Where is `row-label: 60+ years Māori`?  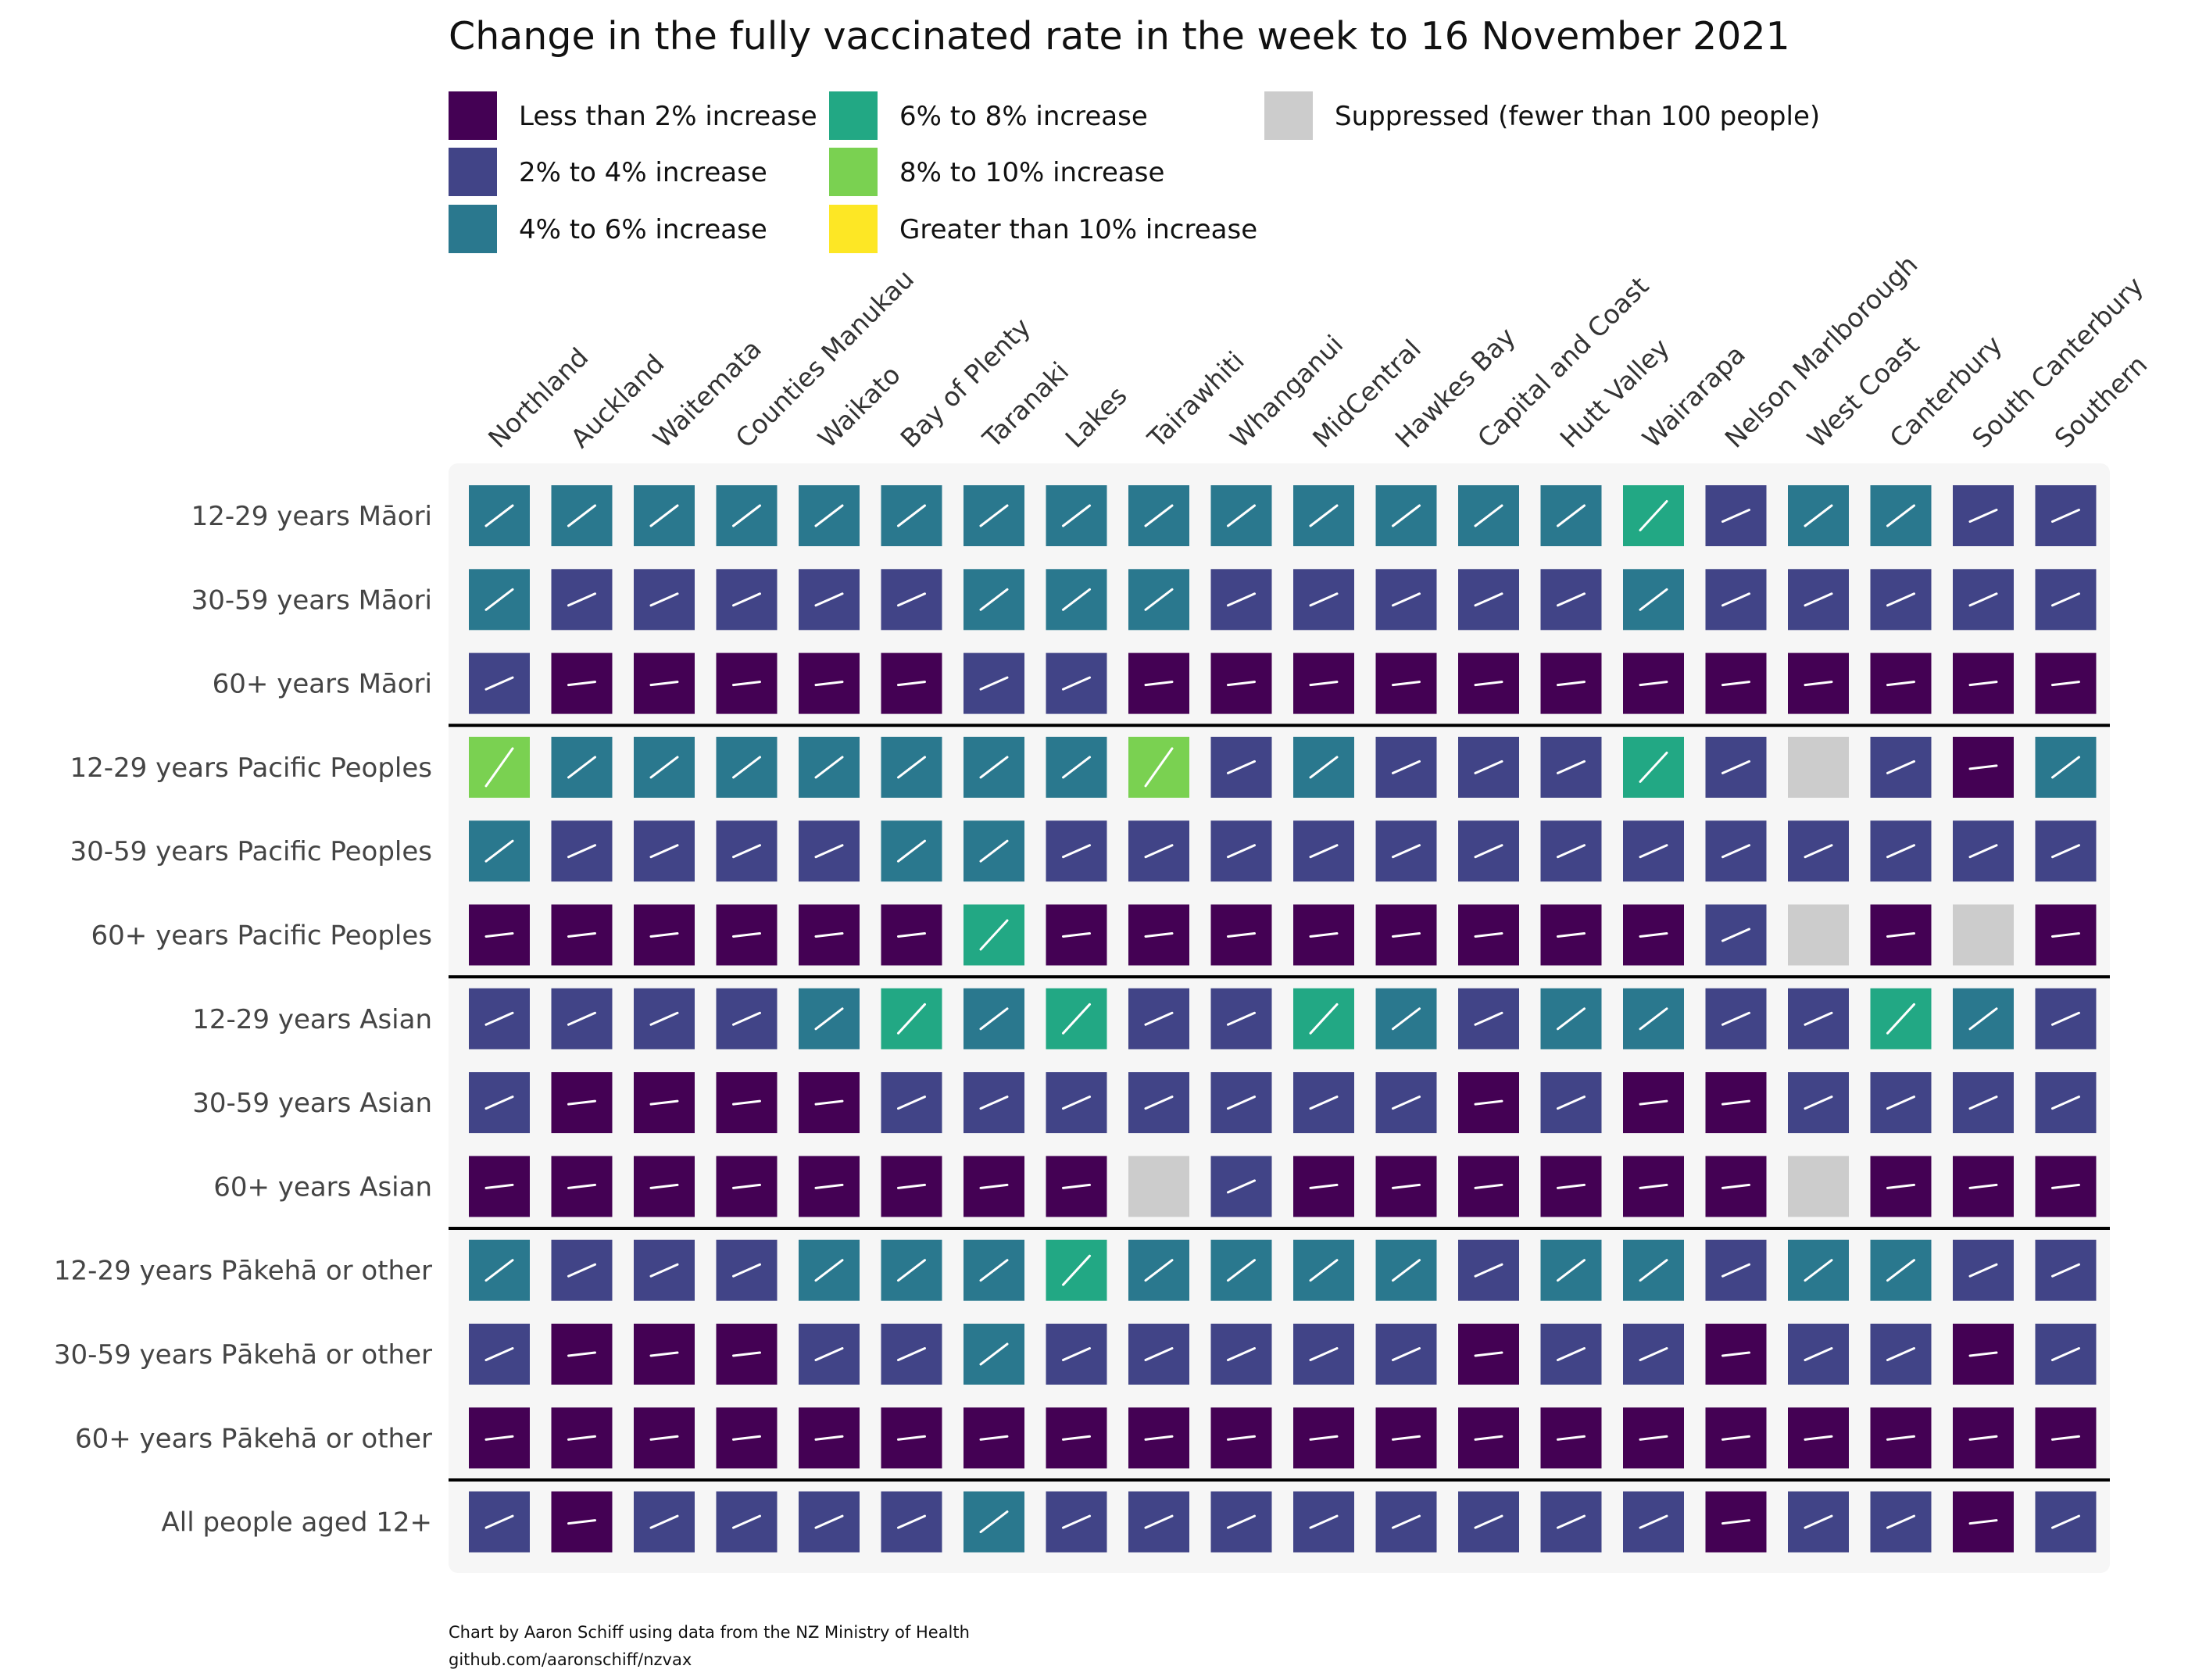 row-label: 60+ years Māori is located at coordinates (322, 684).